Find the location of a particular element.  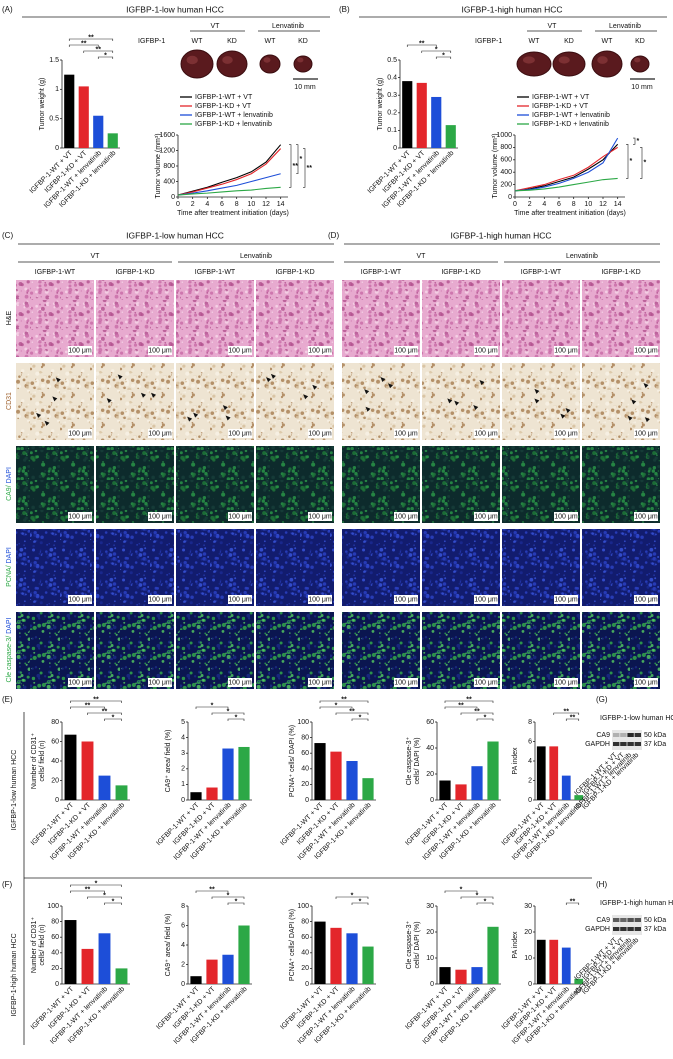

y-tick-label: 0 is located at coordinates (432, 984).